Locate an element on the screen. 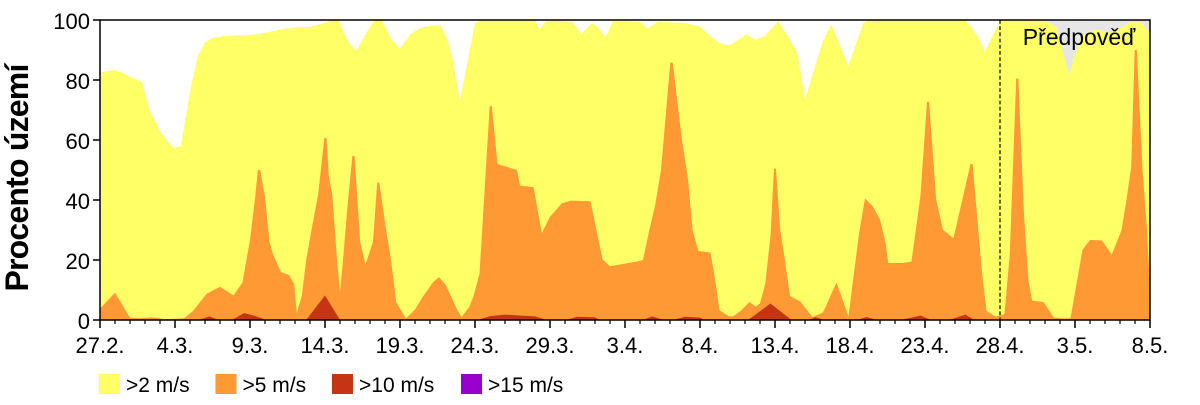 The height and width of the screenshot is (405, 1200). svg-text: Předpověď is located at coordinates (1079, 37).